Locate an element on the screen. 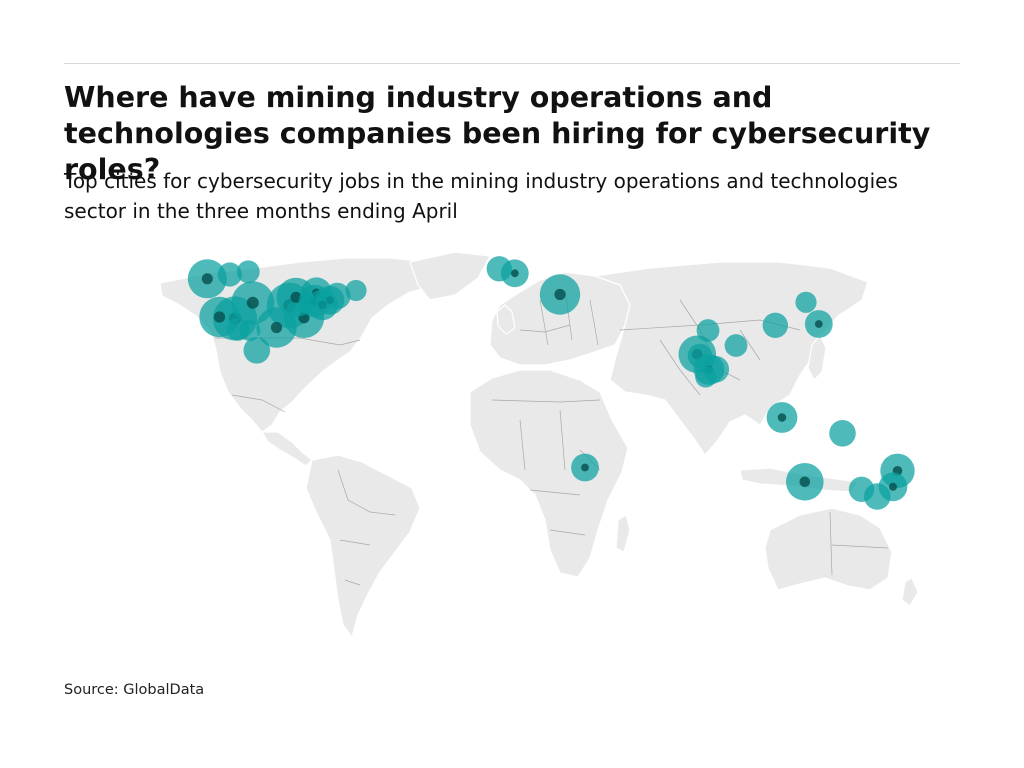 This screenshot has width=1024, height=768. border-us-mexico is located at coordinates (258, 403).